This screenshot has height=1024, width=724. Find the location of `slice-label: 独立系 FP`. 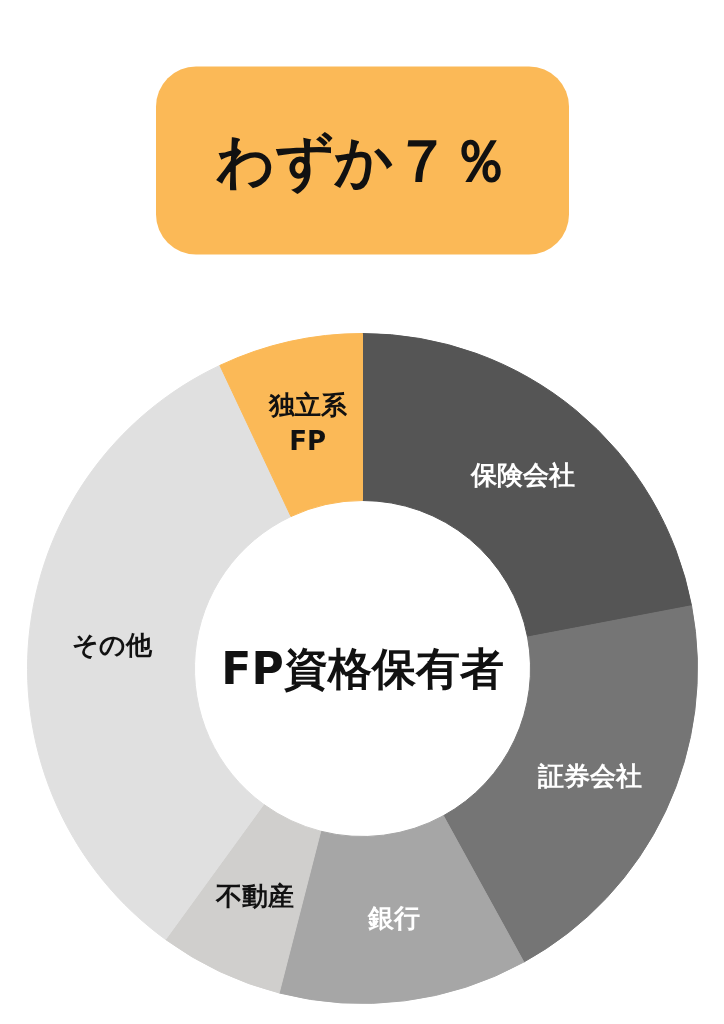

slice-label: 独立系 FP is located at coordinates (307, 423).